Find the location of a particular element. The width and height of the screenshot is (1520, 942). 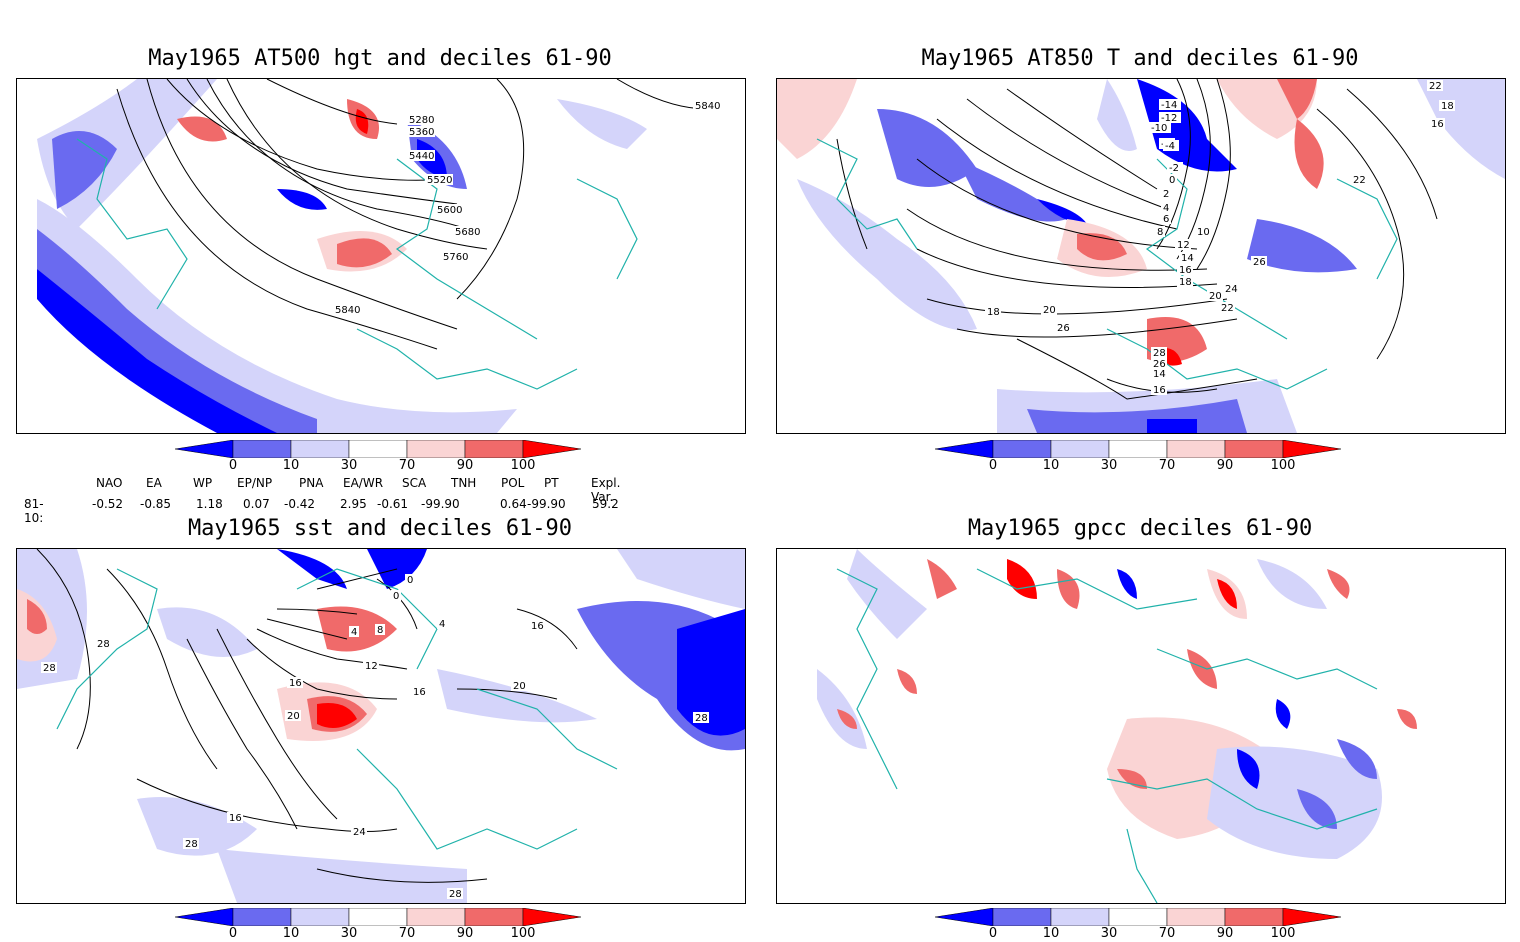

svg-text: 5680 is located at coordinates (467, 232).